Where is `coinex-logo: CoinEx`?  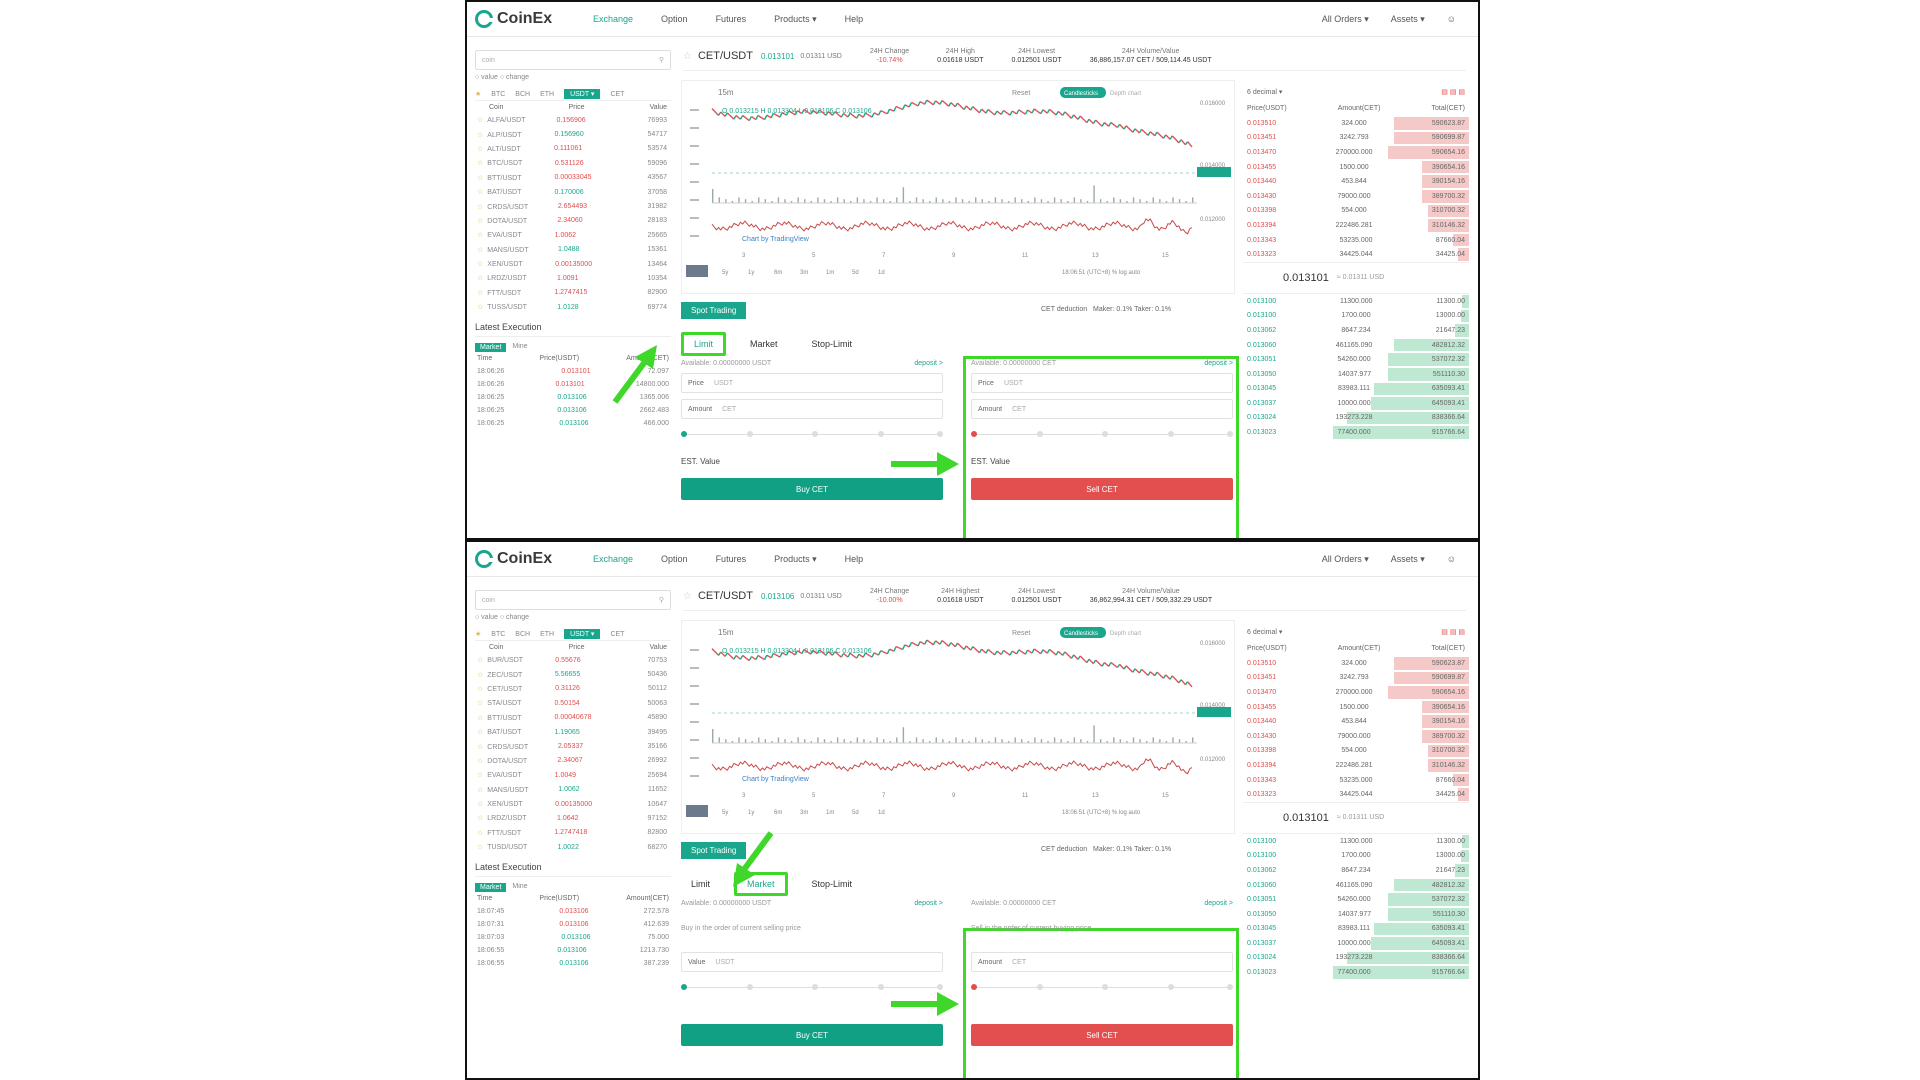 coinex-logo: CoinEx is located at coordinates (534, 19).